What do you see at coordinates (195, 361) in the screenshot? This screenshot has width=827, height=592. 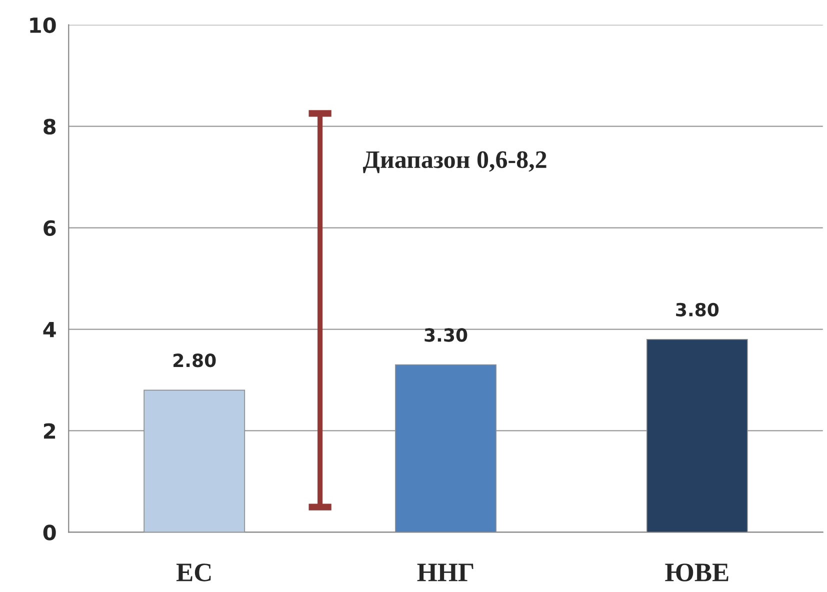 I see `data-label: 2.80` at bounding box center [195, 361].